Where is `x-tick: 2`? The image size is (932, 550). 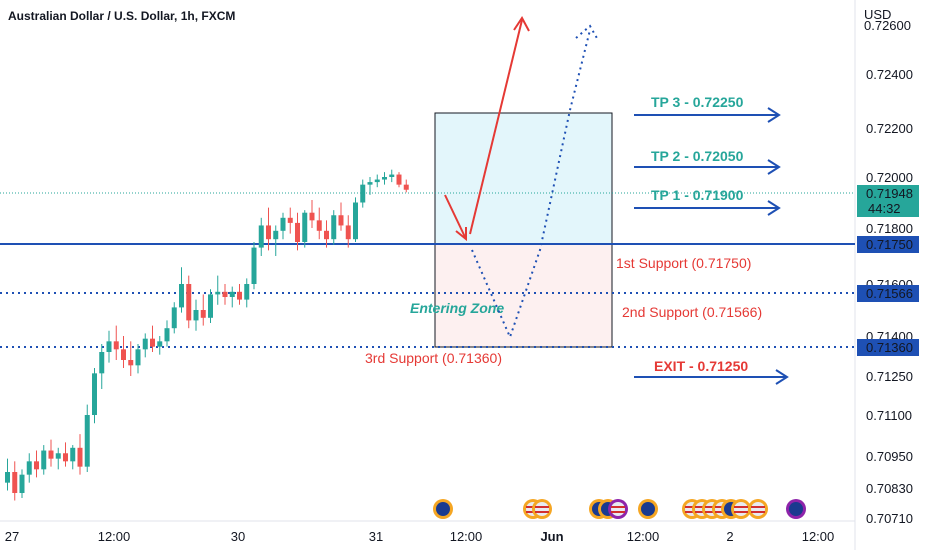
x-tick: 2 is located at coordinates (729, 536).